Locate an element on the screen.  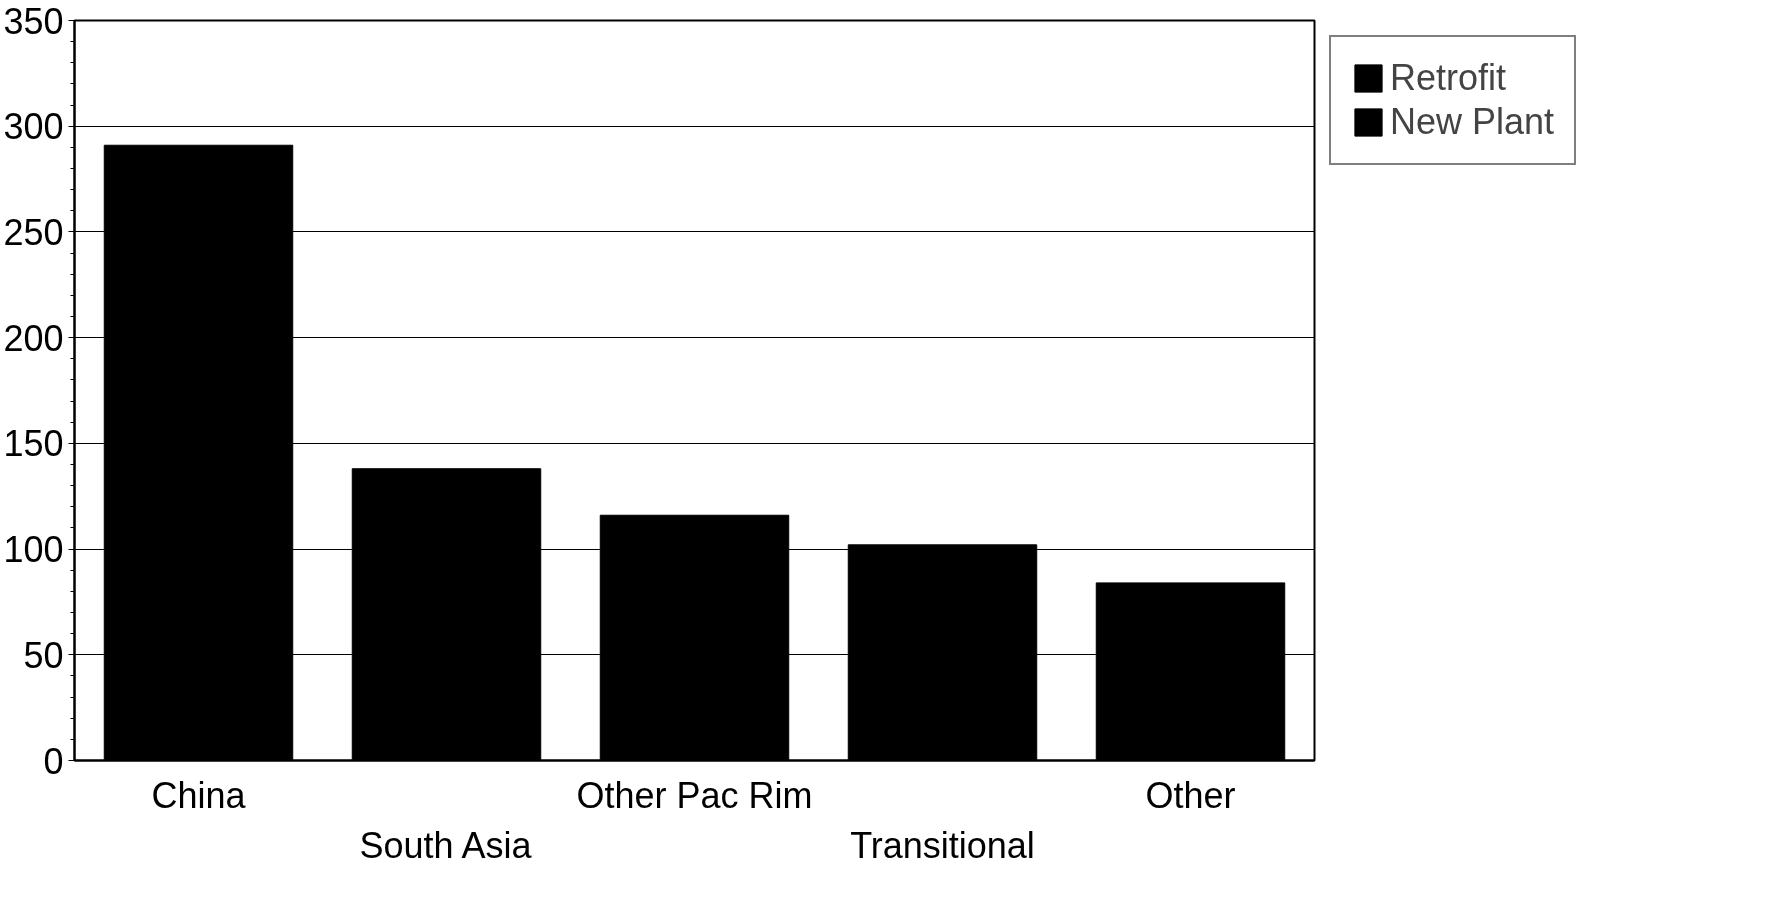
y-tick-label: 100 is located at coordinates (33, 550).